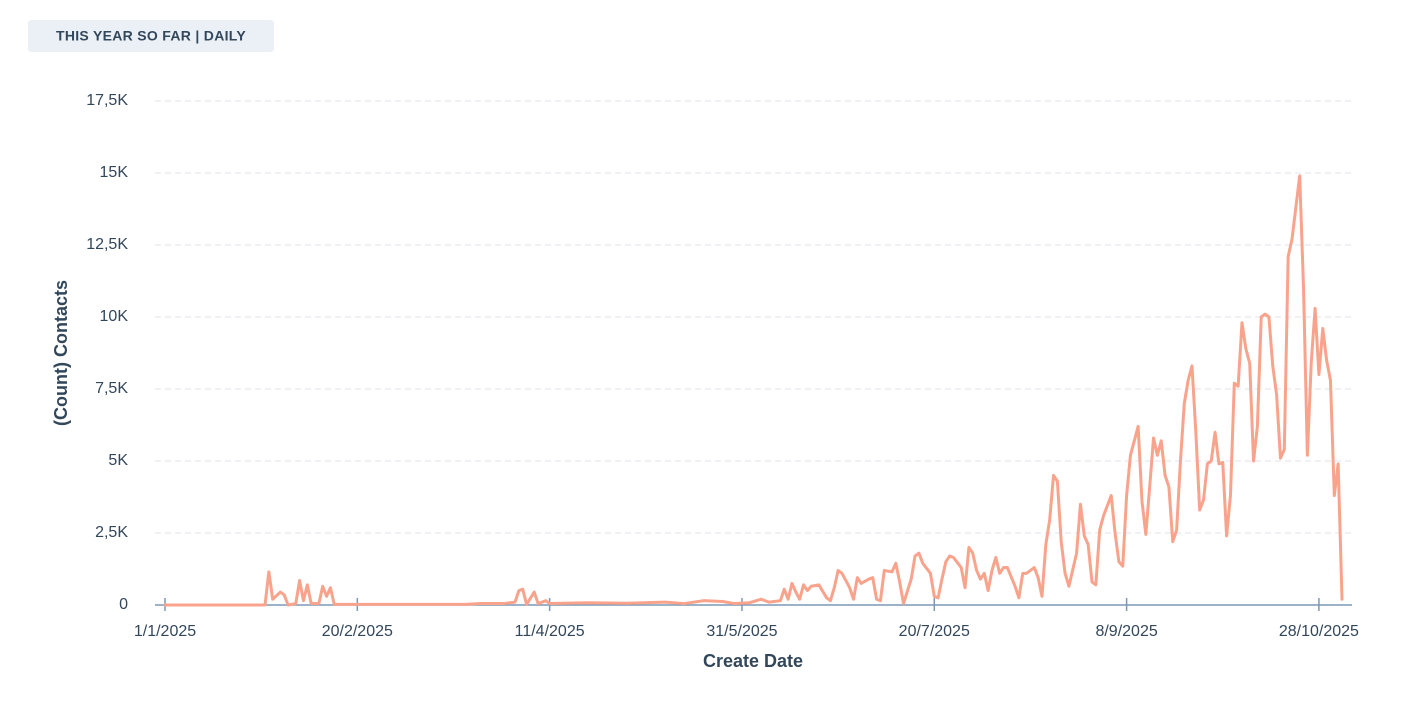 The image size is (1406, 705). What do you see at coordinates (114, 172) in the screenshot?
I see `y-tick-label: 15K` at bounding box center [114, 172].